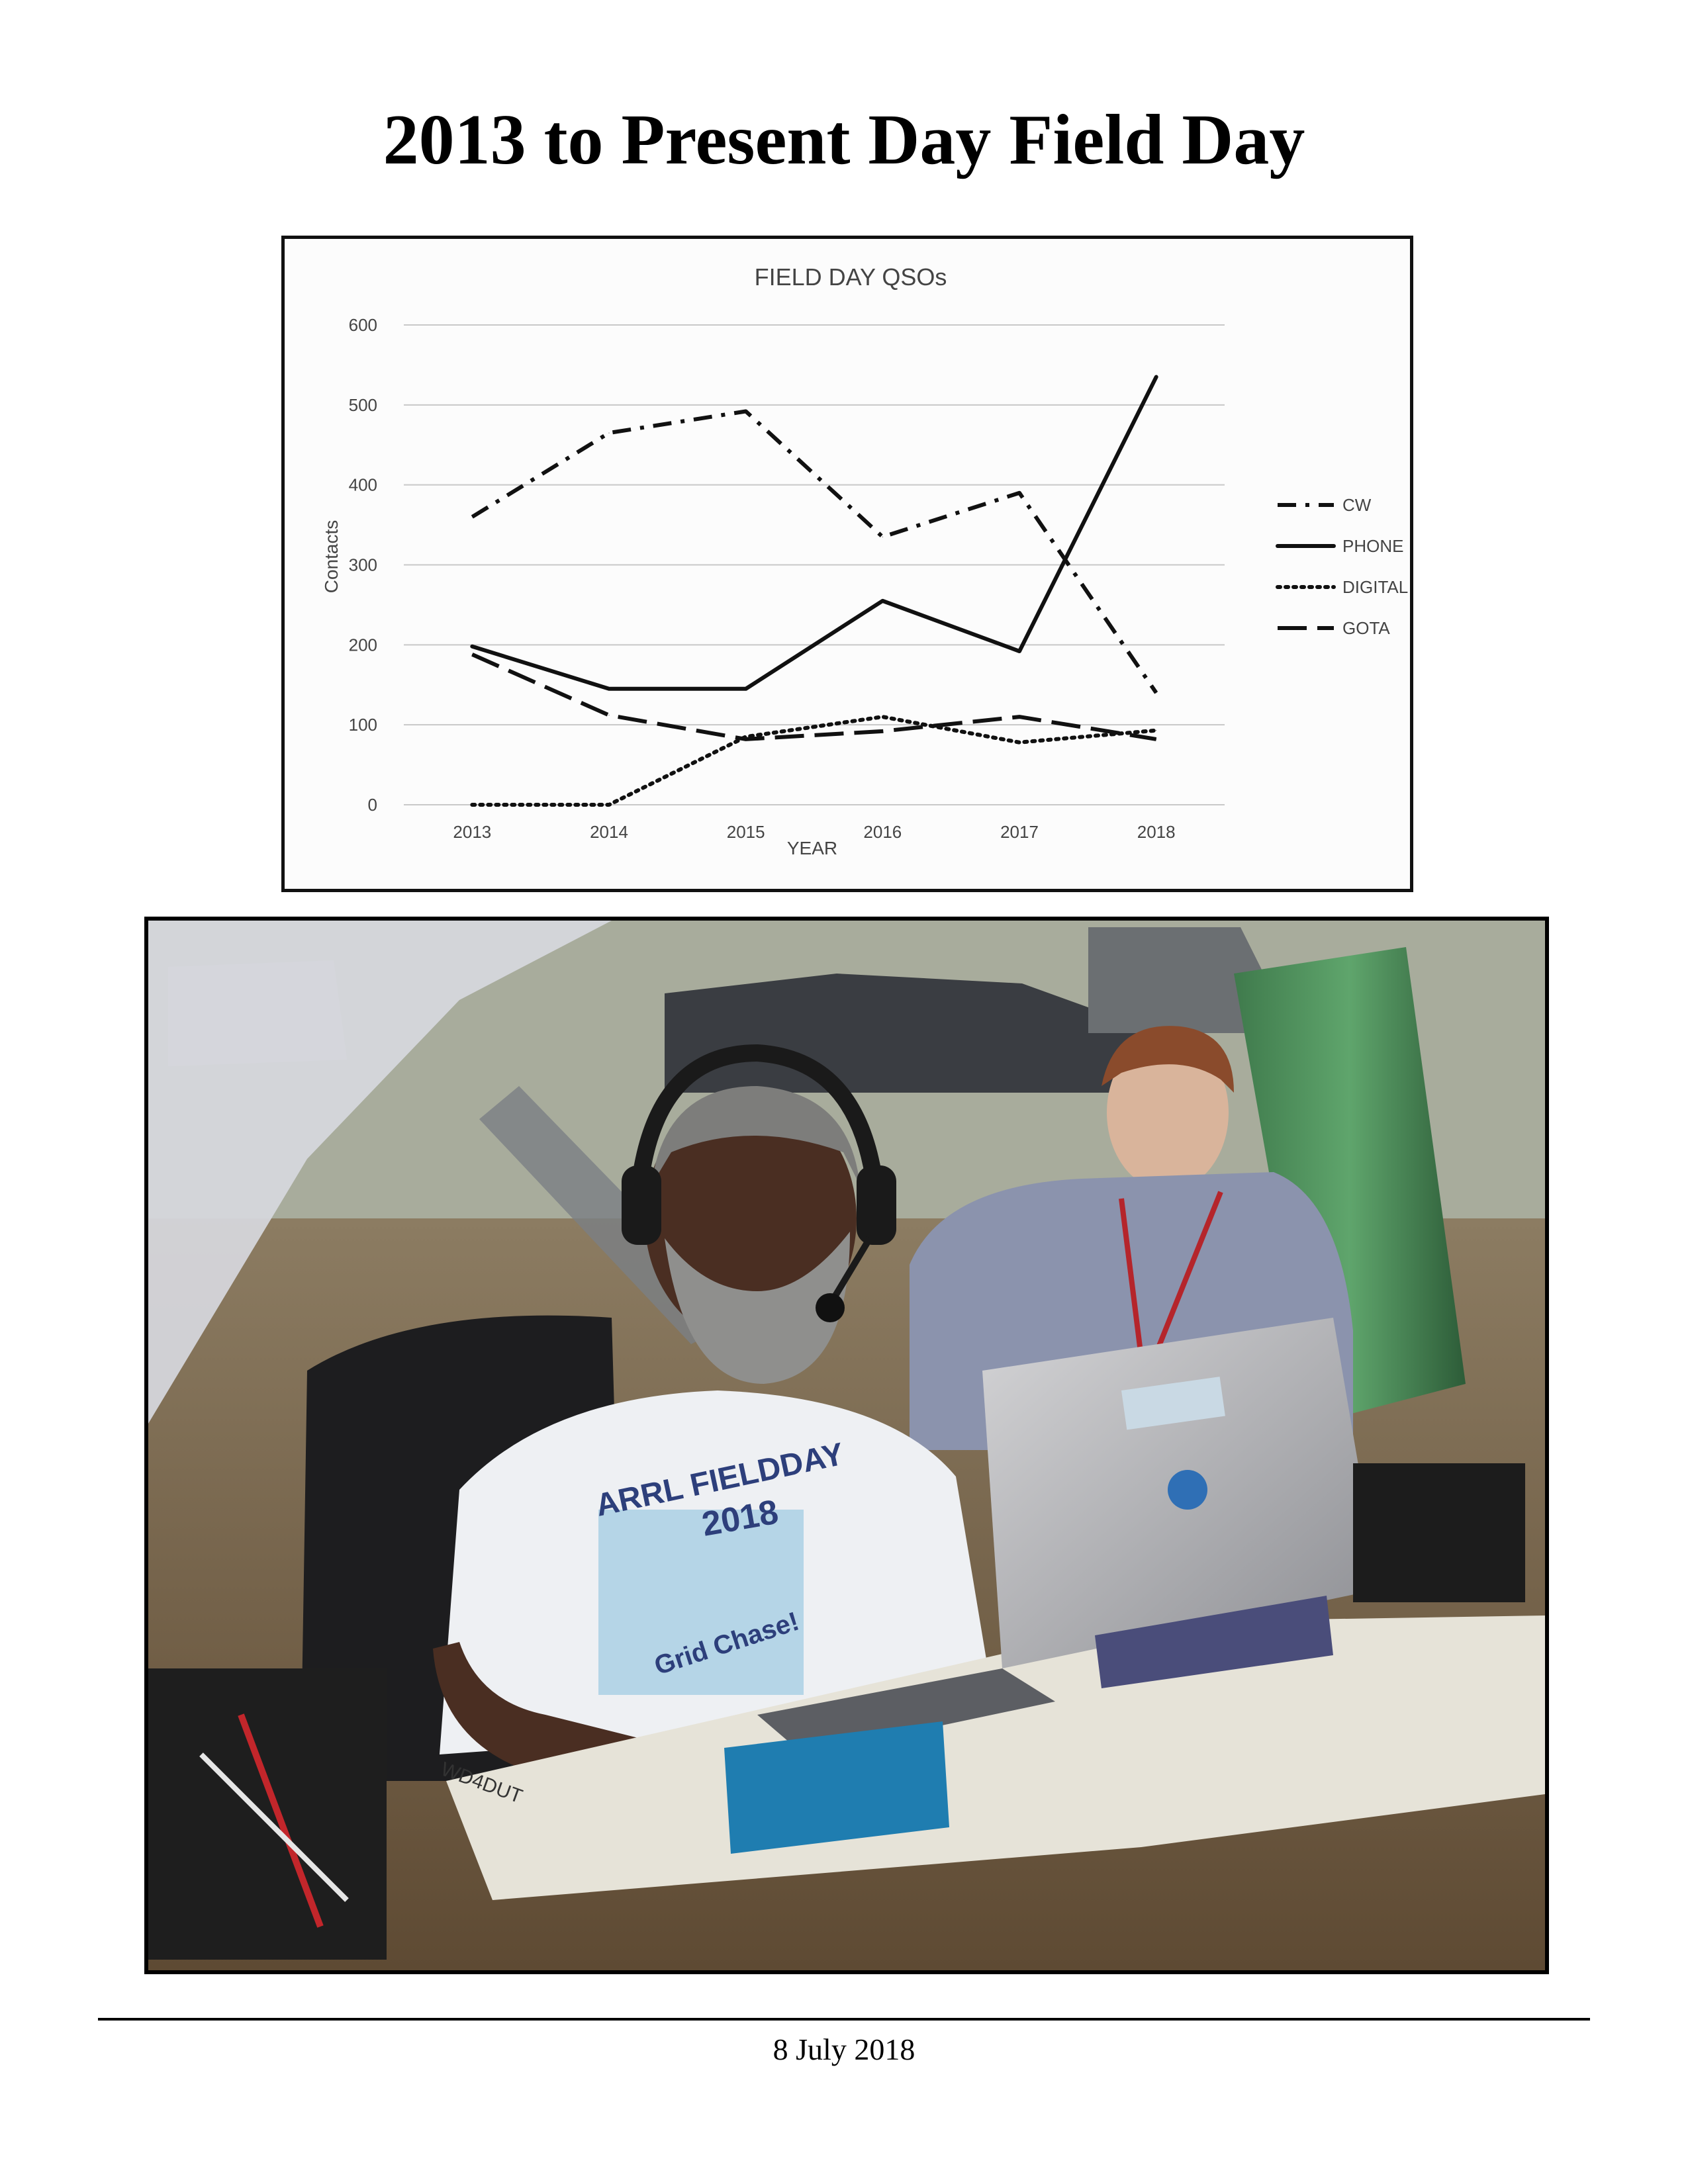 Image resolution: width=1688 pixels, height=2184 pixels. Describe the element at coordinates (380, 1172) in the screenshot. I see `tent-fabric` at that location.